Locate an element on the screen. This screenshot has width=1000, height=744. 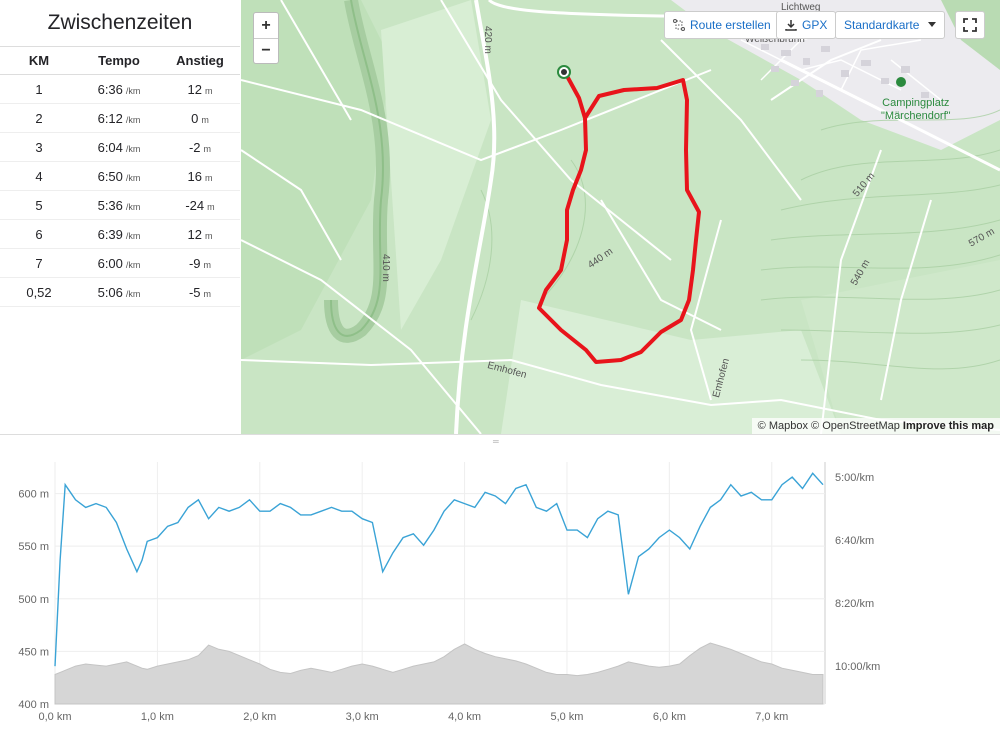
split-anstieg-value: -5 is located at coordinates (194, 292).